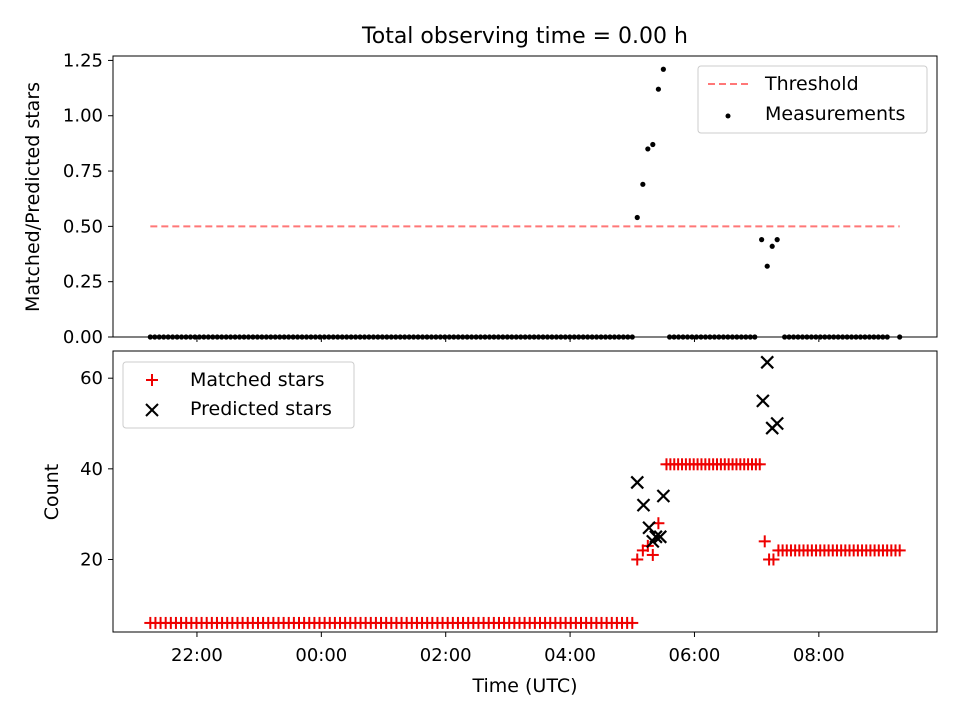  Describe the element at coordinates (83, 60) in the screenshot. I see `top-y-tick-label: 1.25` at that location.